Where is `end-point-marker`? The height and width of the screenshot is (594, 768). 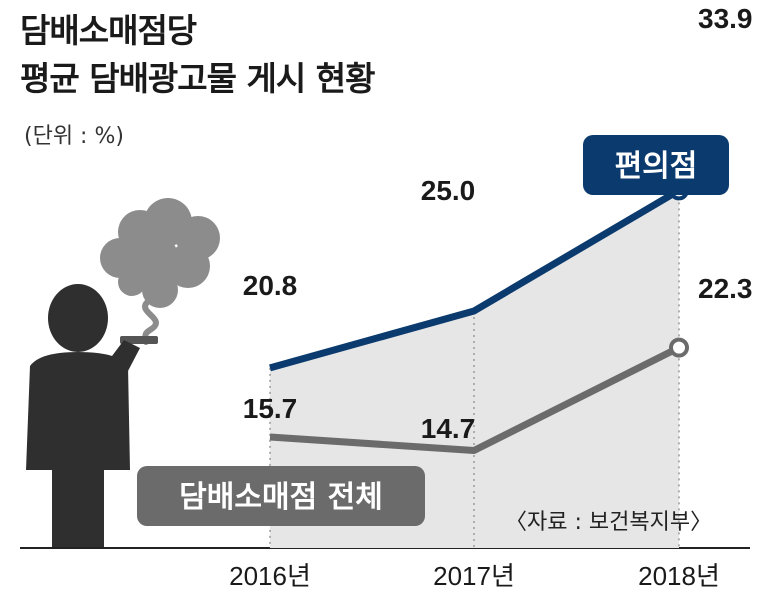 end-point-marker is located at coordinates (679, 347).